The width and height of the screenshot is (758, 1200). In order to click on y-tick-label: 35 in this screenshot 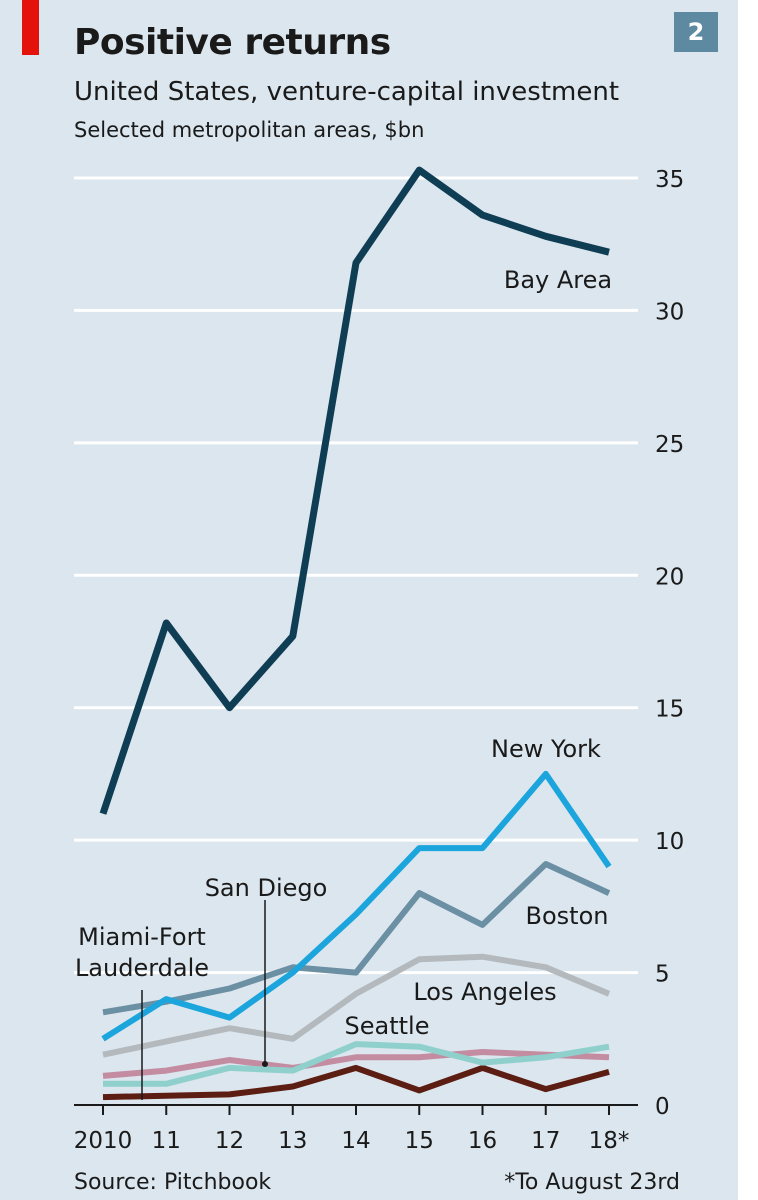, I will do `click(669, 180)`.